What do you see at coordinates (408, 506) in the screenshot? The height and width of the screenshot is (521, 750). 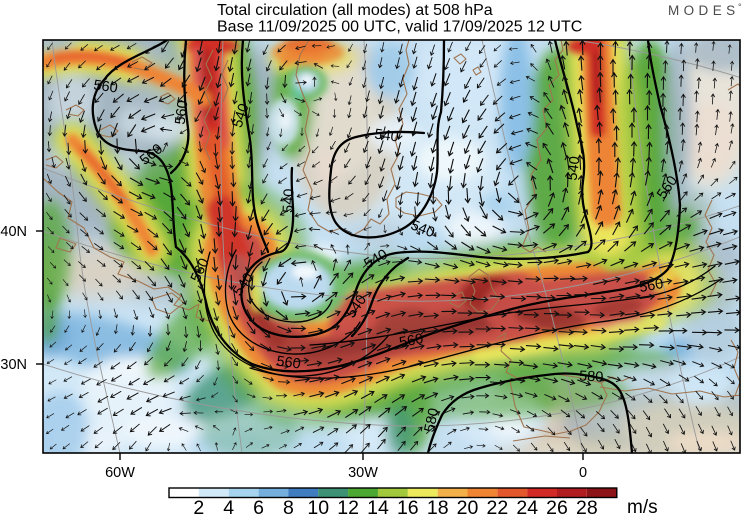 I see `svg-text: 16` at bounding box center [408, 506].